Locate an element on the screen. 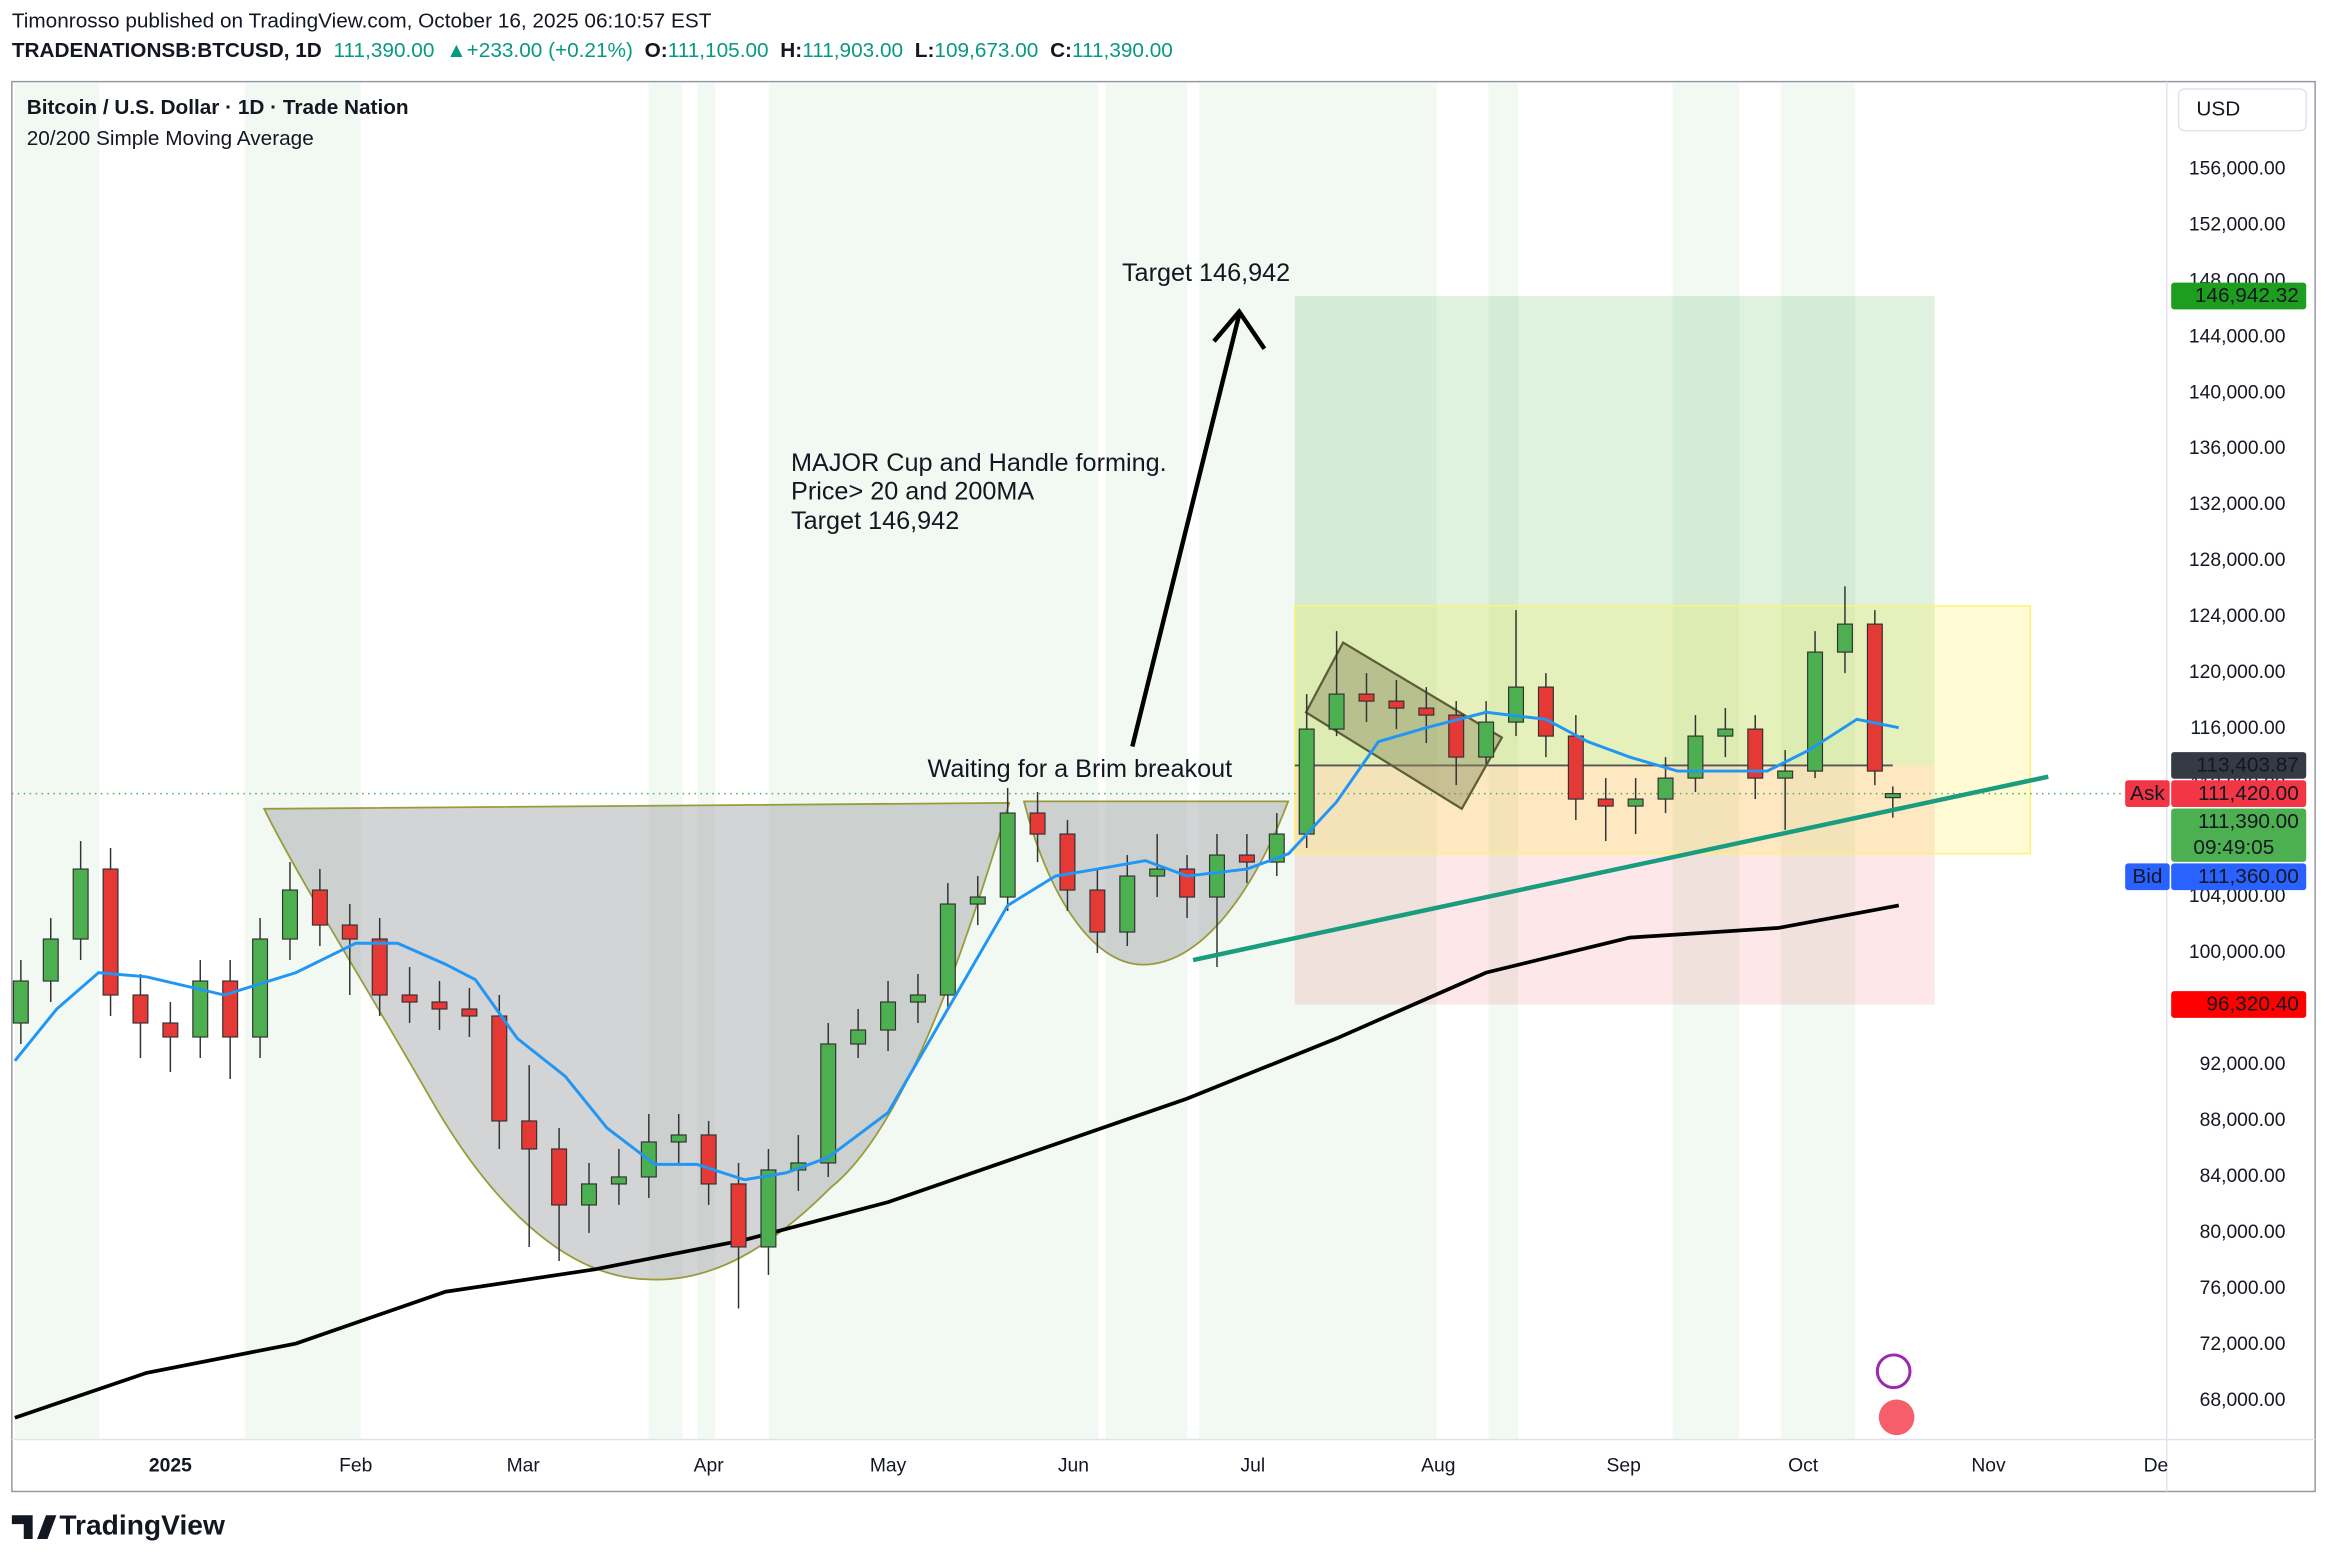  y-tick-label: 124,000.00 is located at coordinates (2237, 616).